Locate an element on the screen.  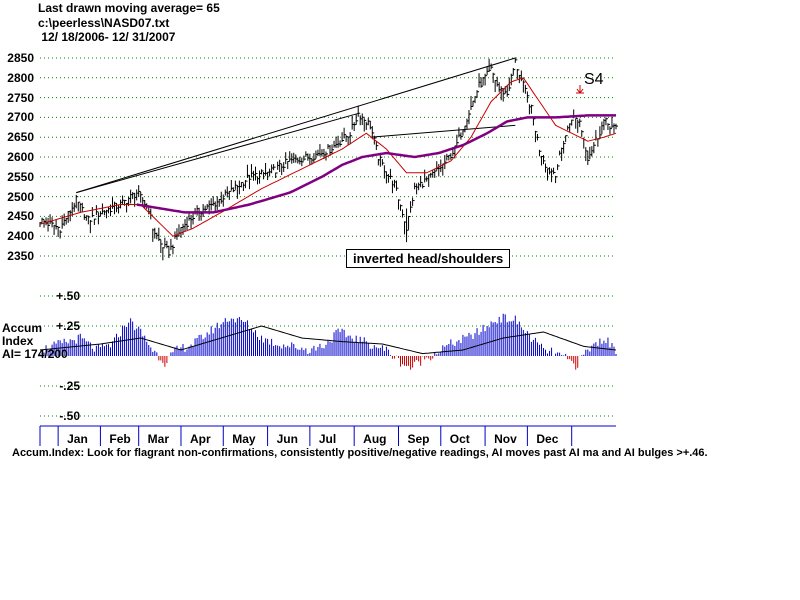
price-tick-label: 2850 is located at coordinates (20, 58).